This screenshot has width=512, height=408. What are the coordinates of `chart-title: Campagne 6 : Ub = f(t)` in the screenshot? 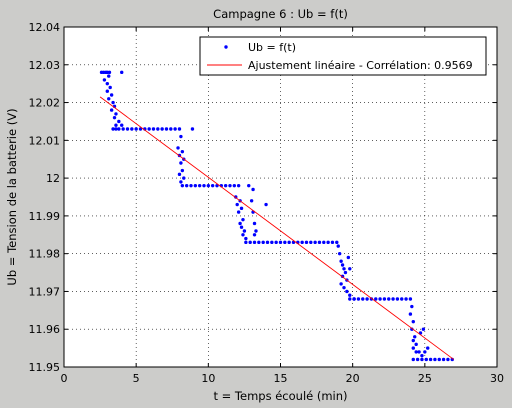 It's located at (280, 14).